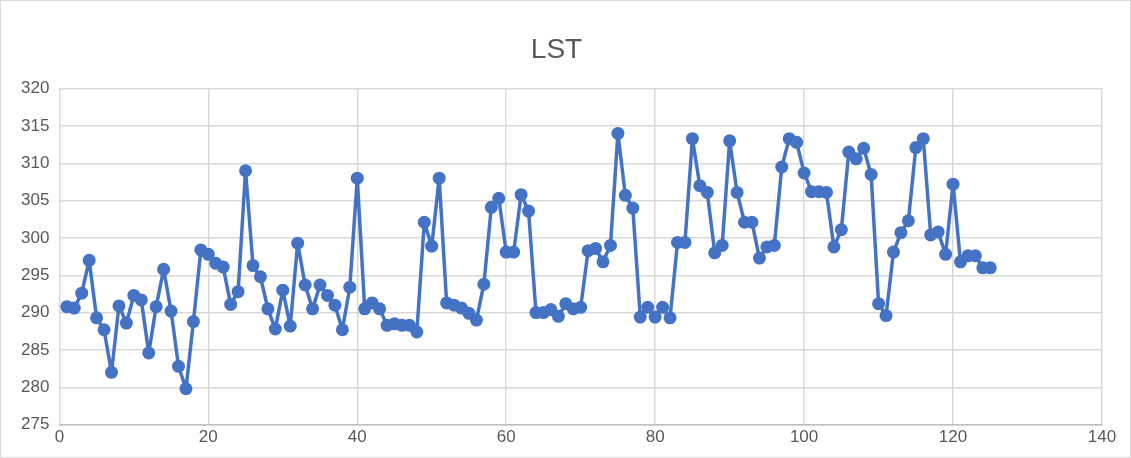 The height and width of the screenshot is (458, 1131). What do you see at coordinates (35, 162) in the screenshot?
I see `y-tick-label: 310` at bounding box center [35, 162].